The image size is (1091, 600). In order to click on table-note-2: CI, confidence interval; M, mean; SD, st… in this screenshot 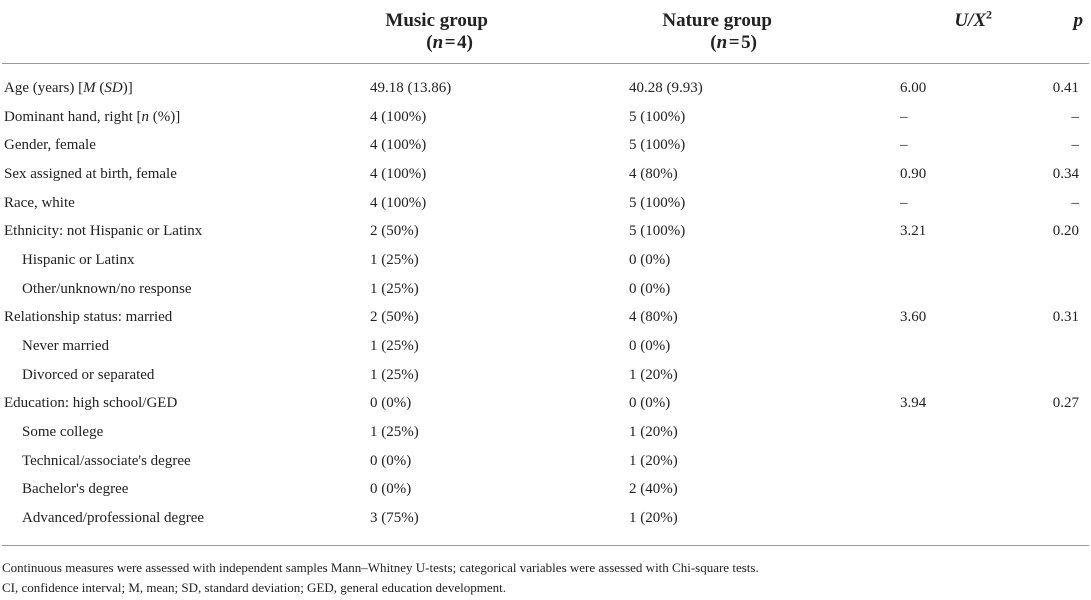, I will do `click(254, 587)`.